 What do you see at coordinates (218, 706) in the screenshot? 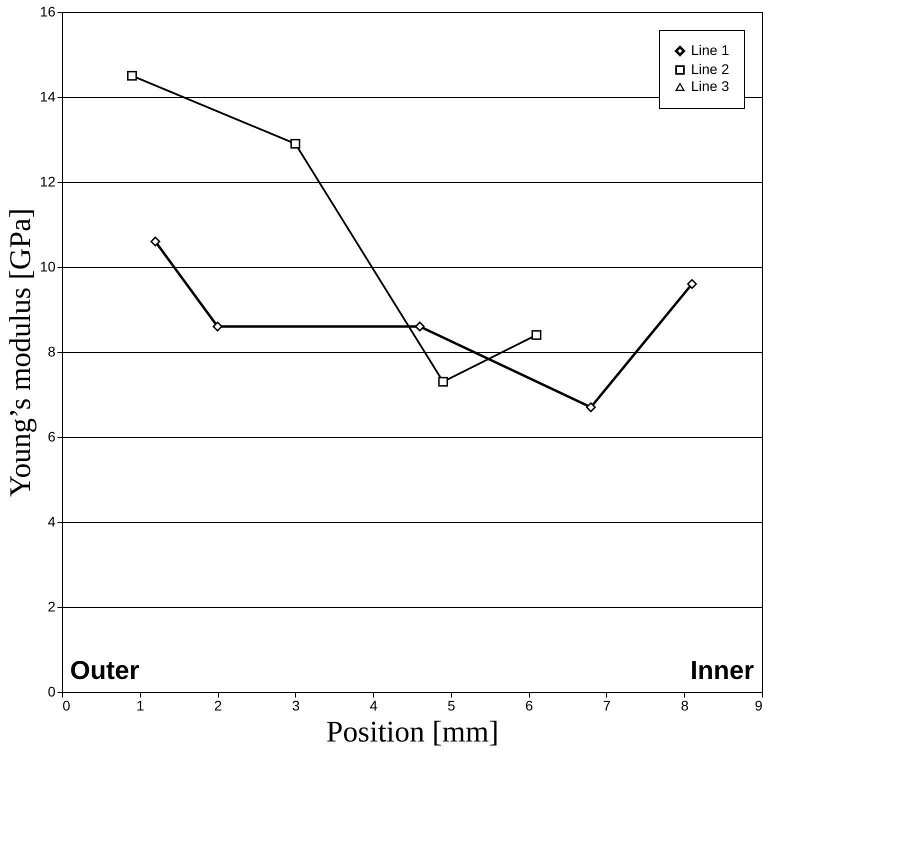
I see `x-tick-label: 2` at bounding box center [218, 706].